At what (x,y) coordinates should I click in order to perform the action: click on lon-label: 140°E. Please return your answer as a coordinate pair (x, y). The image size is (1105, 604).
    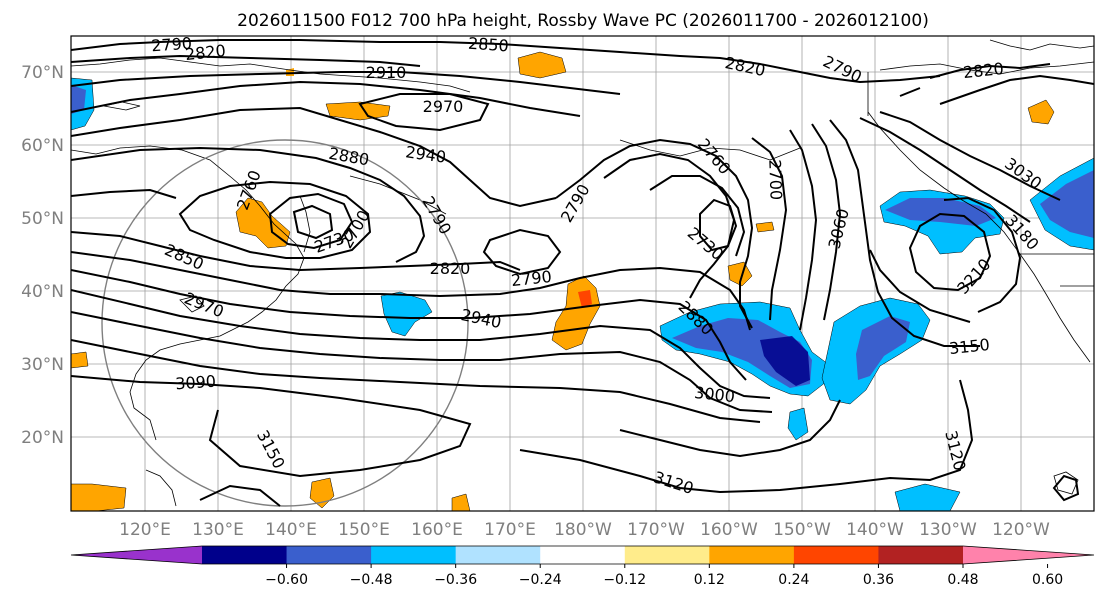
    Looking at the image, I should click on (291, 530).